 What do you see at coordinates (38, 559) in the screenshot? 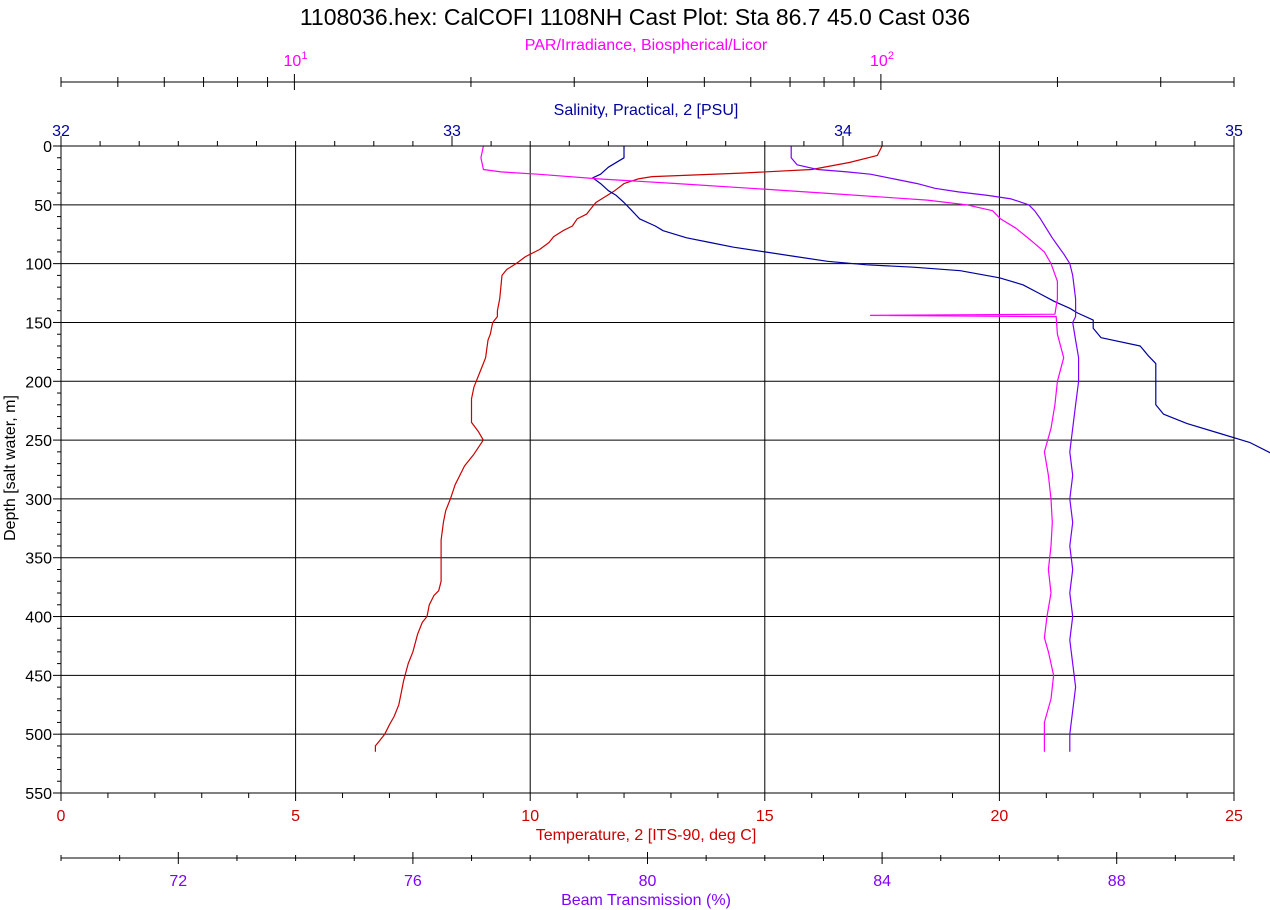
I see `depth-tick-label: 350` at bounding box center [38, 559].